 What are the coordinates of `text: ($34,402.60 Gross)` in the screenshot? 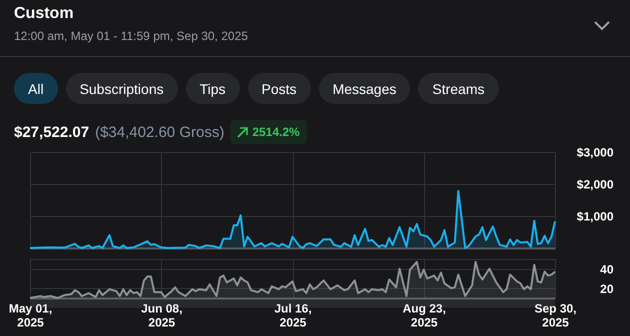 It's located at (159, 132).